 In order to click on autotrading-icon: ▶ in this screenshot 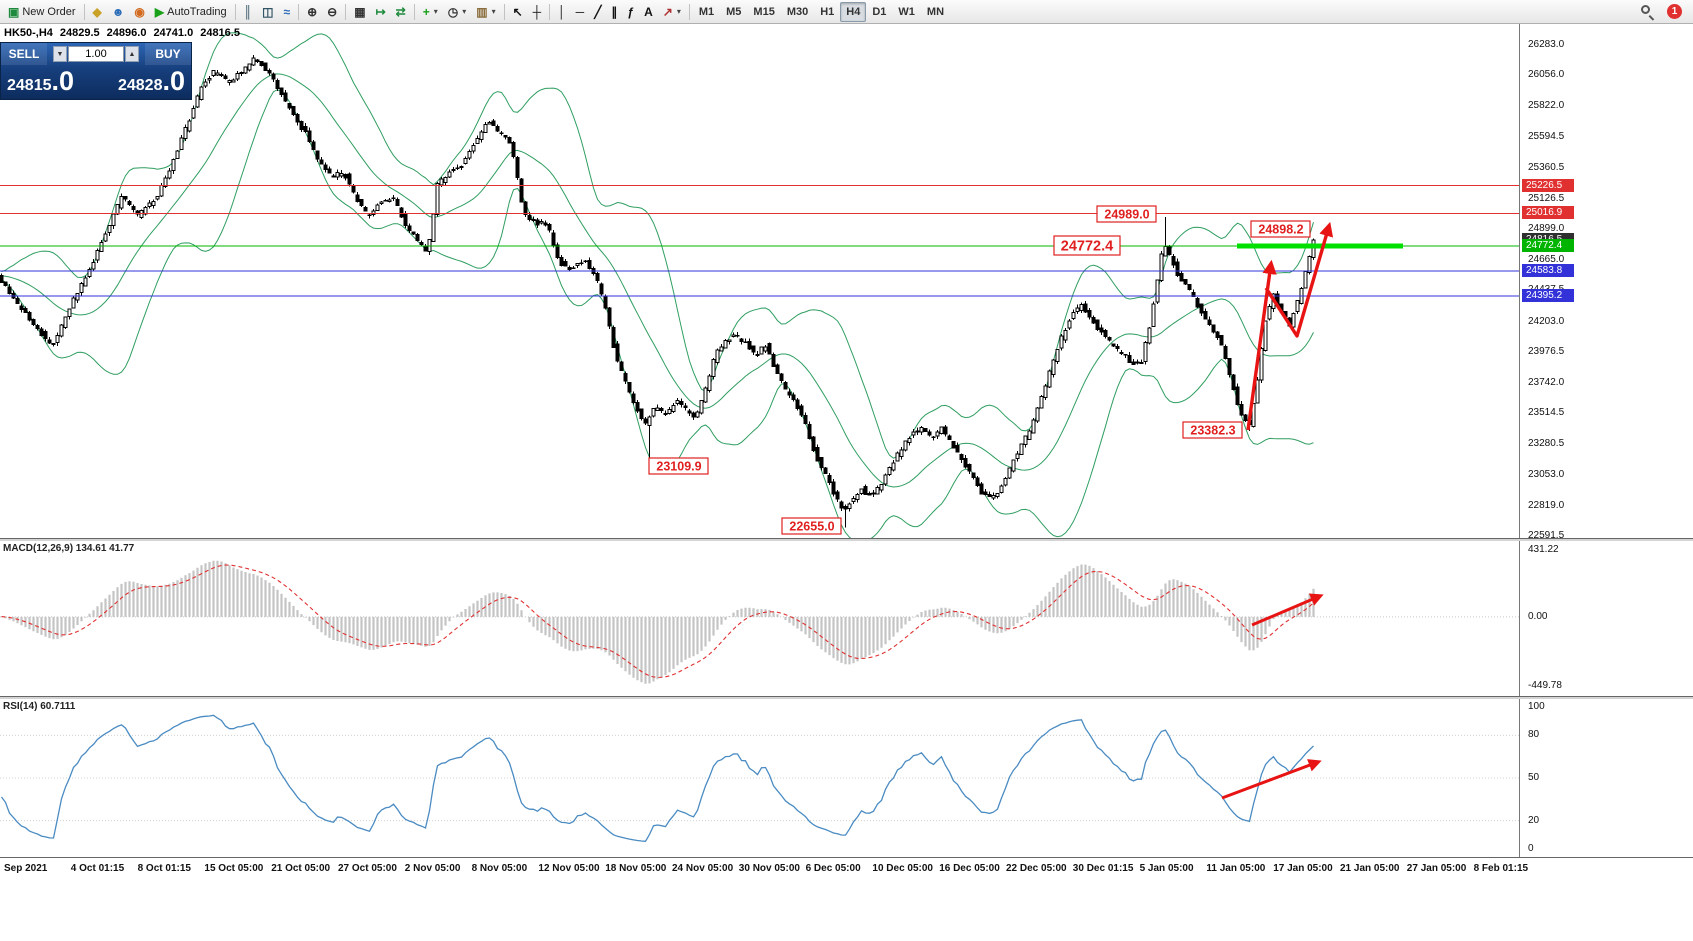, I will do `click(159, 11)`.